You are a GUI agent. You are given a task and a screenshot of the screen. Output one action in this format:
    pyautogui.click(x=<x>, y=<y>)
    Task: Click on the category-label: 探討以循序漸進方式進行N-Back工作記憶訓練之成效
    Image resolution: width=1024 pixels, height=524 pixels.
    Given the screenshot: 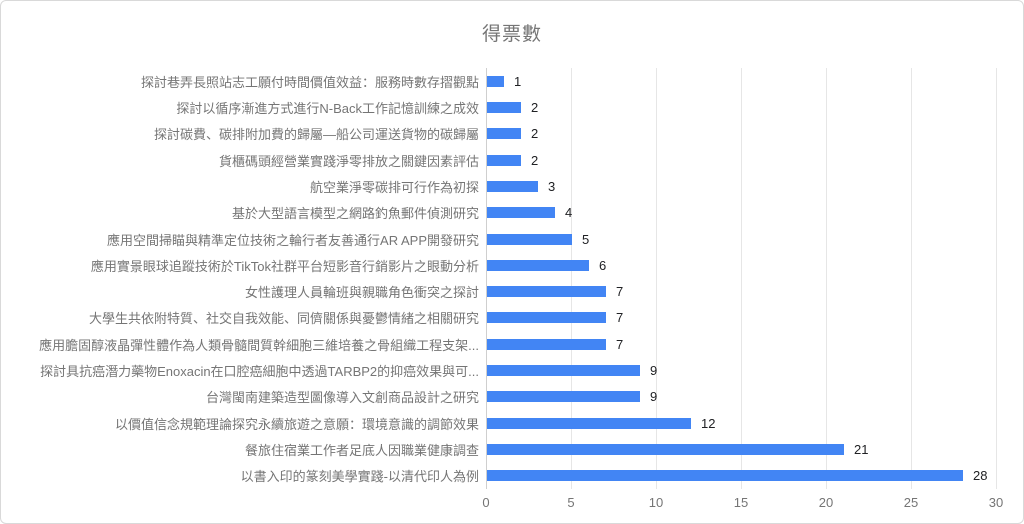 What is the action you would take?
    pyautogui.click(x=327, y=108)
    